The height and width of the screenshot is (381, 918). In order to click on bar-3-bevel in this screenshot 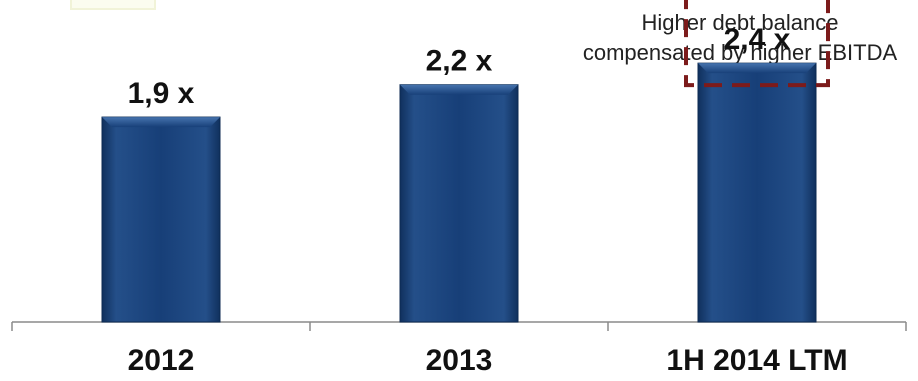, I will do `click(757, 68)`.